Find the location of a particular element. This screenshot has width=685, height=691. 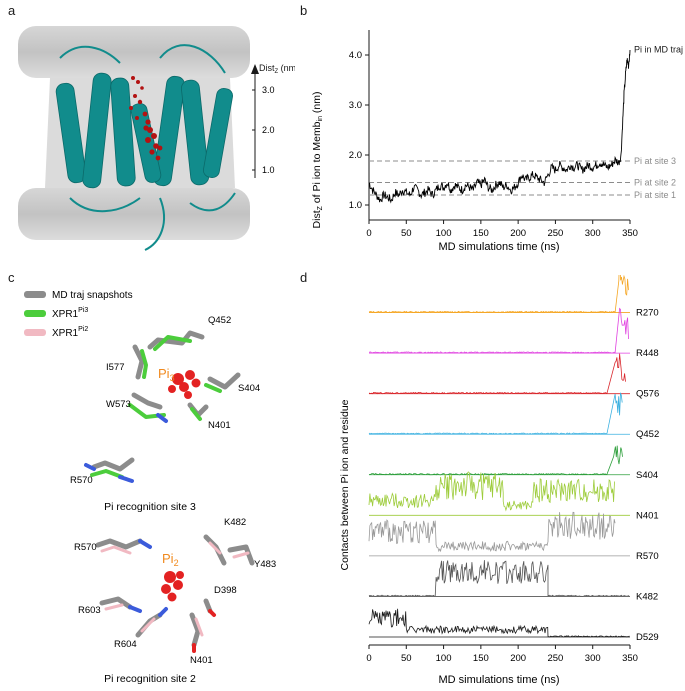

pi2-cluster is located at coordinates (172, 586).